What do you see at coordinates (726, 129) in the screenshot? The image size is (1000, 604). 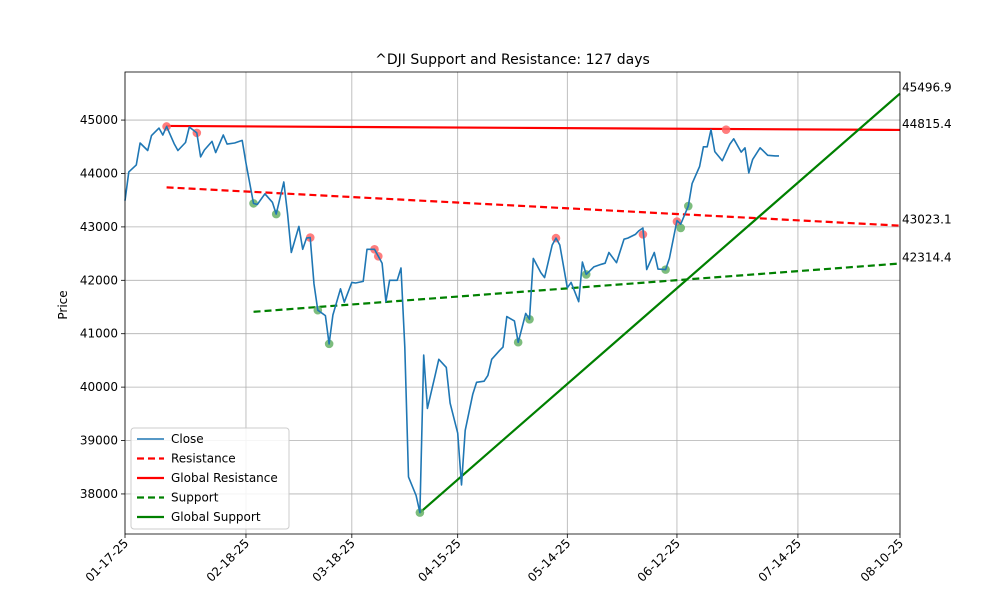 I see `resistance-pivot-marker` at bounding box center [726, 129].